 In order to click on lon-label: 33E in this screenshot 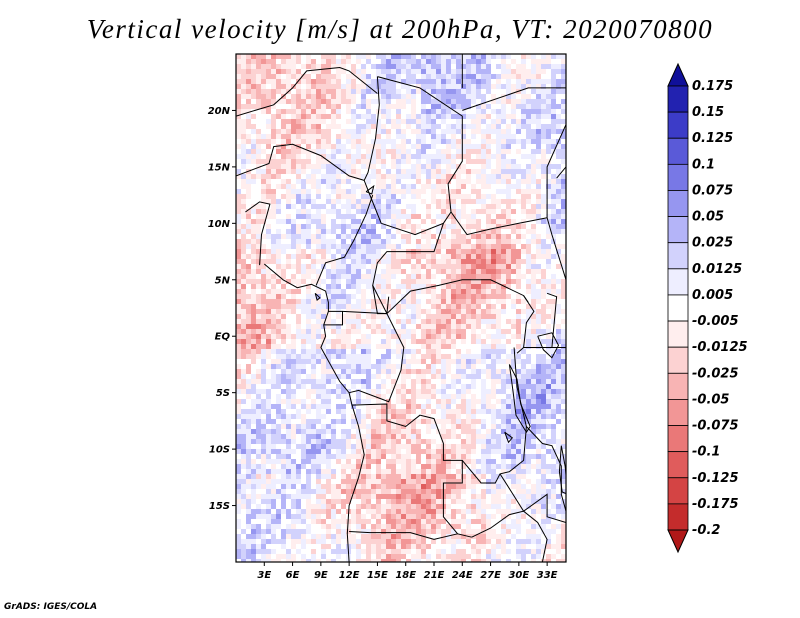, I will do `click(547, 575)`.